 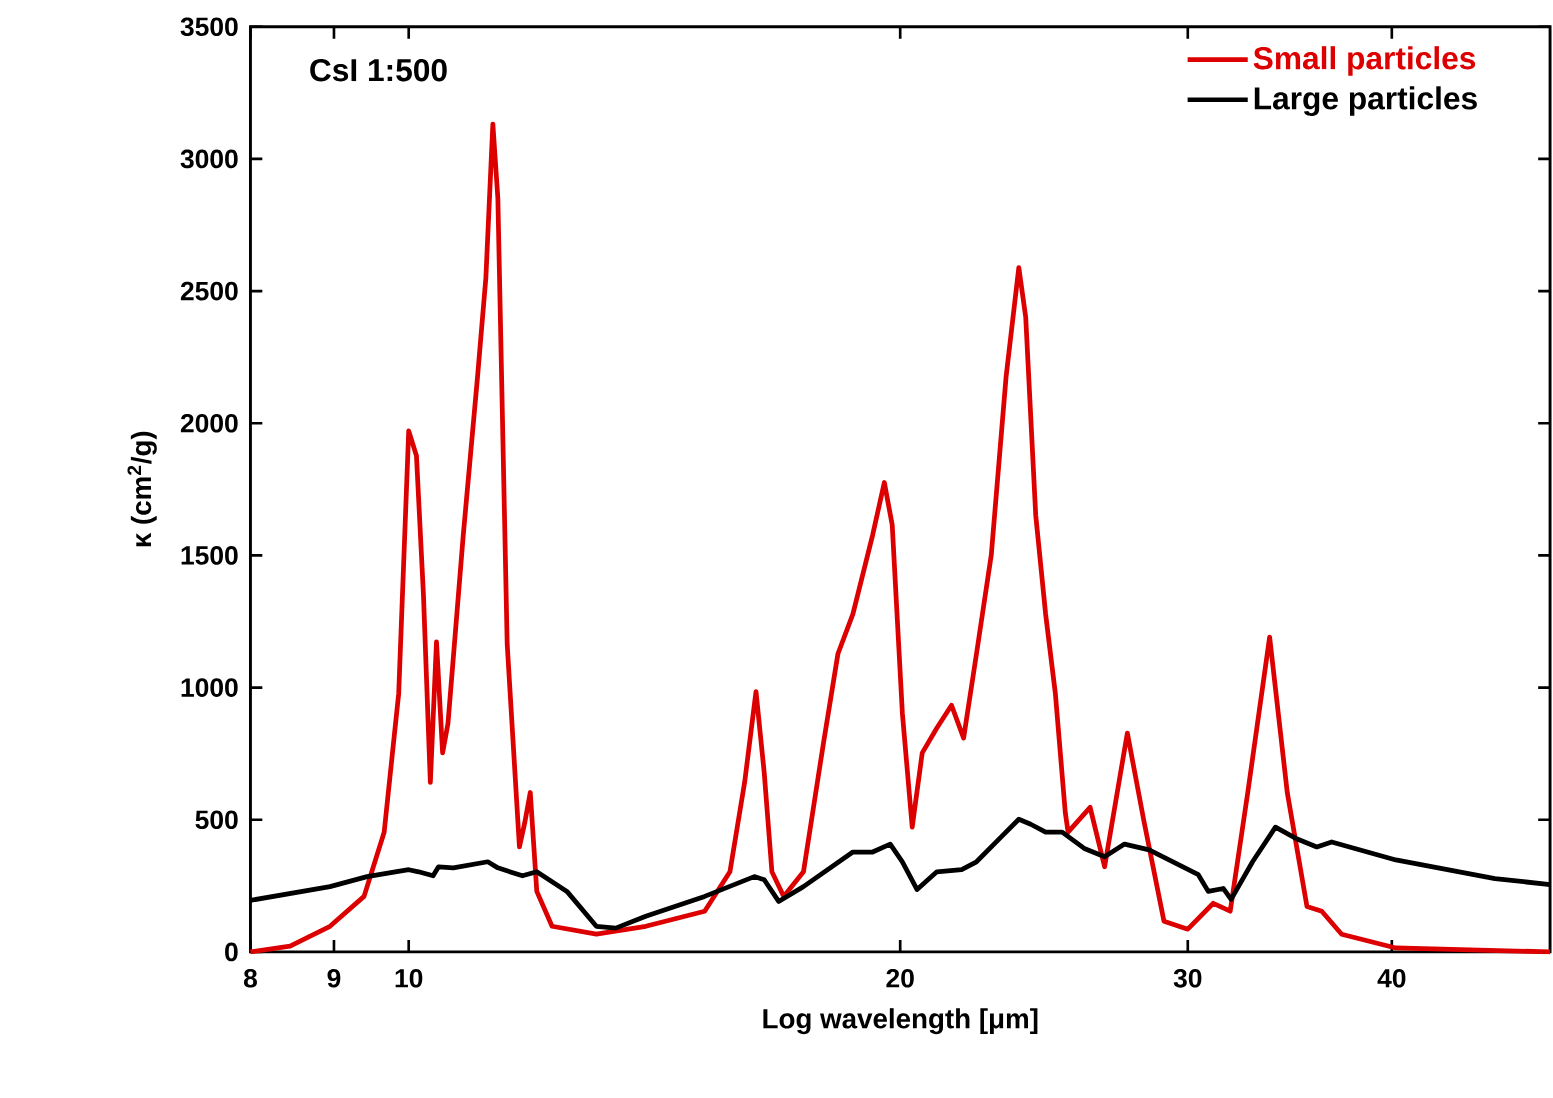 I want to click on y-tick-label: 500, so click(x=216, y=820).